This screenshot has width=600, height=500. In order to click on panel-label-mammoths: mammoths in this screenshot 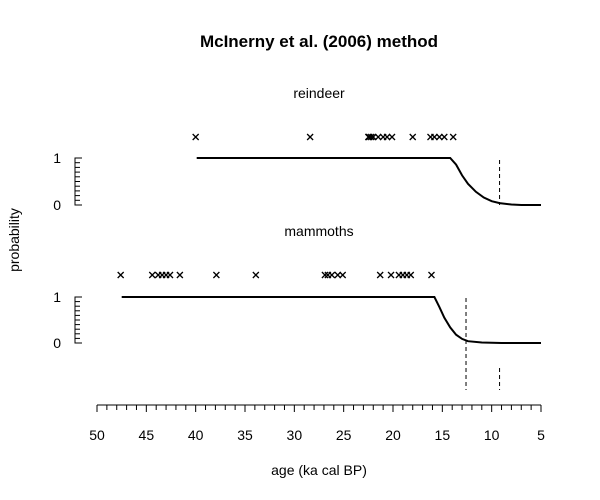, I will do `click(318, 231)`.